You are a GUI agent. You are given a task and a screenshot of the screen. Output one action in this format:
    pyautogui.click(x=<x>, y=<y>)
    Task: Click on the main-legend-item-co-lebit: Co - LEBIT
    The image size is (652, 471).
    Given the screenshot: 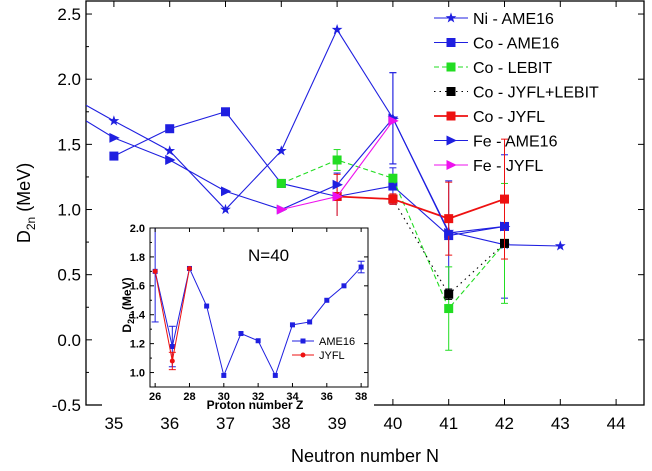 What is the action you would take?
    pyautogui.click(x=493, y=68)
    